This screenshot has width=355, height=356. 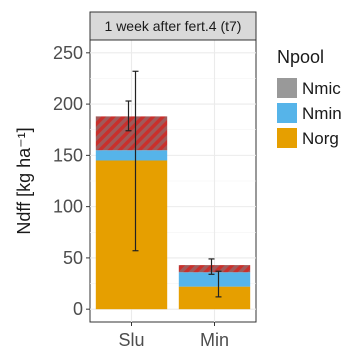 I want to click on bar-nmic-min, so click(x=214, y=269).